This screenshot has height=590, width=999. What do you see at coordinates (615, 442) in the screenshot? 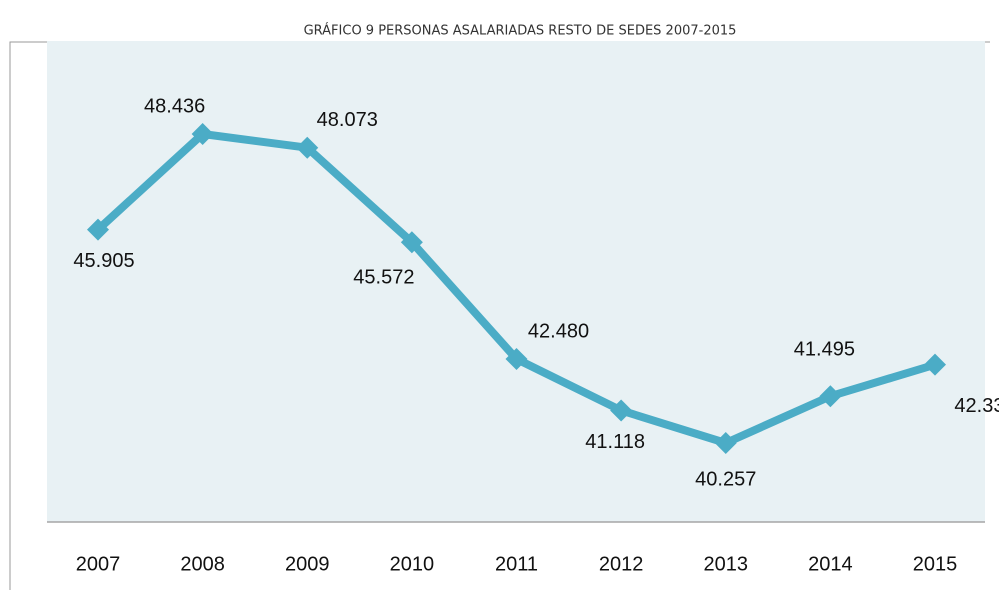
I see `data-label: 41.118` at bounding box center [615, 442].